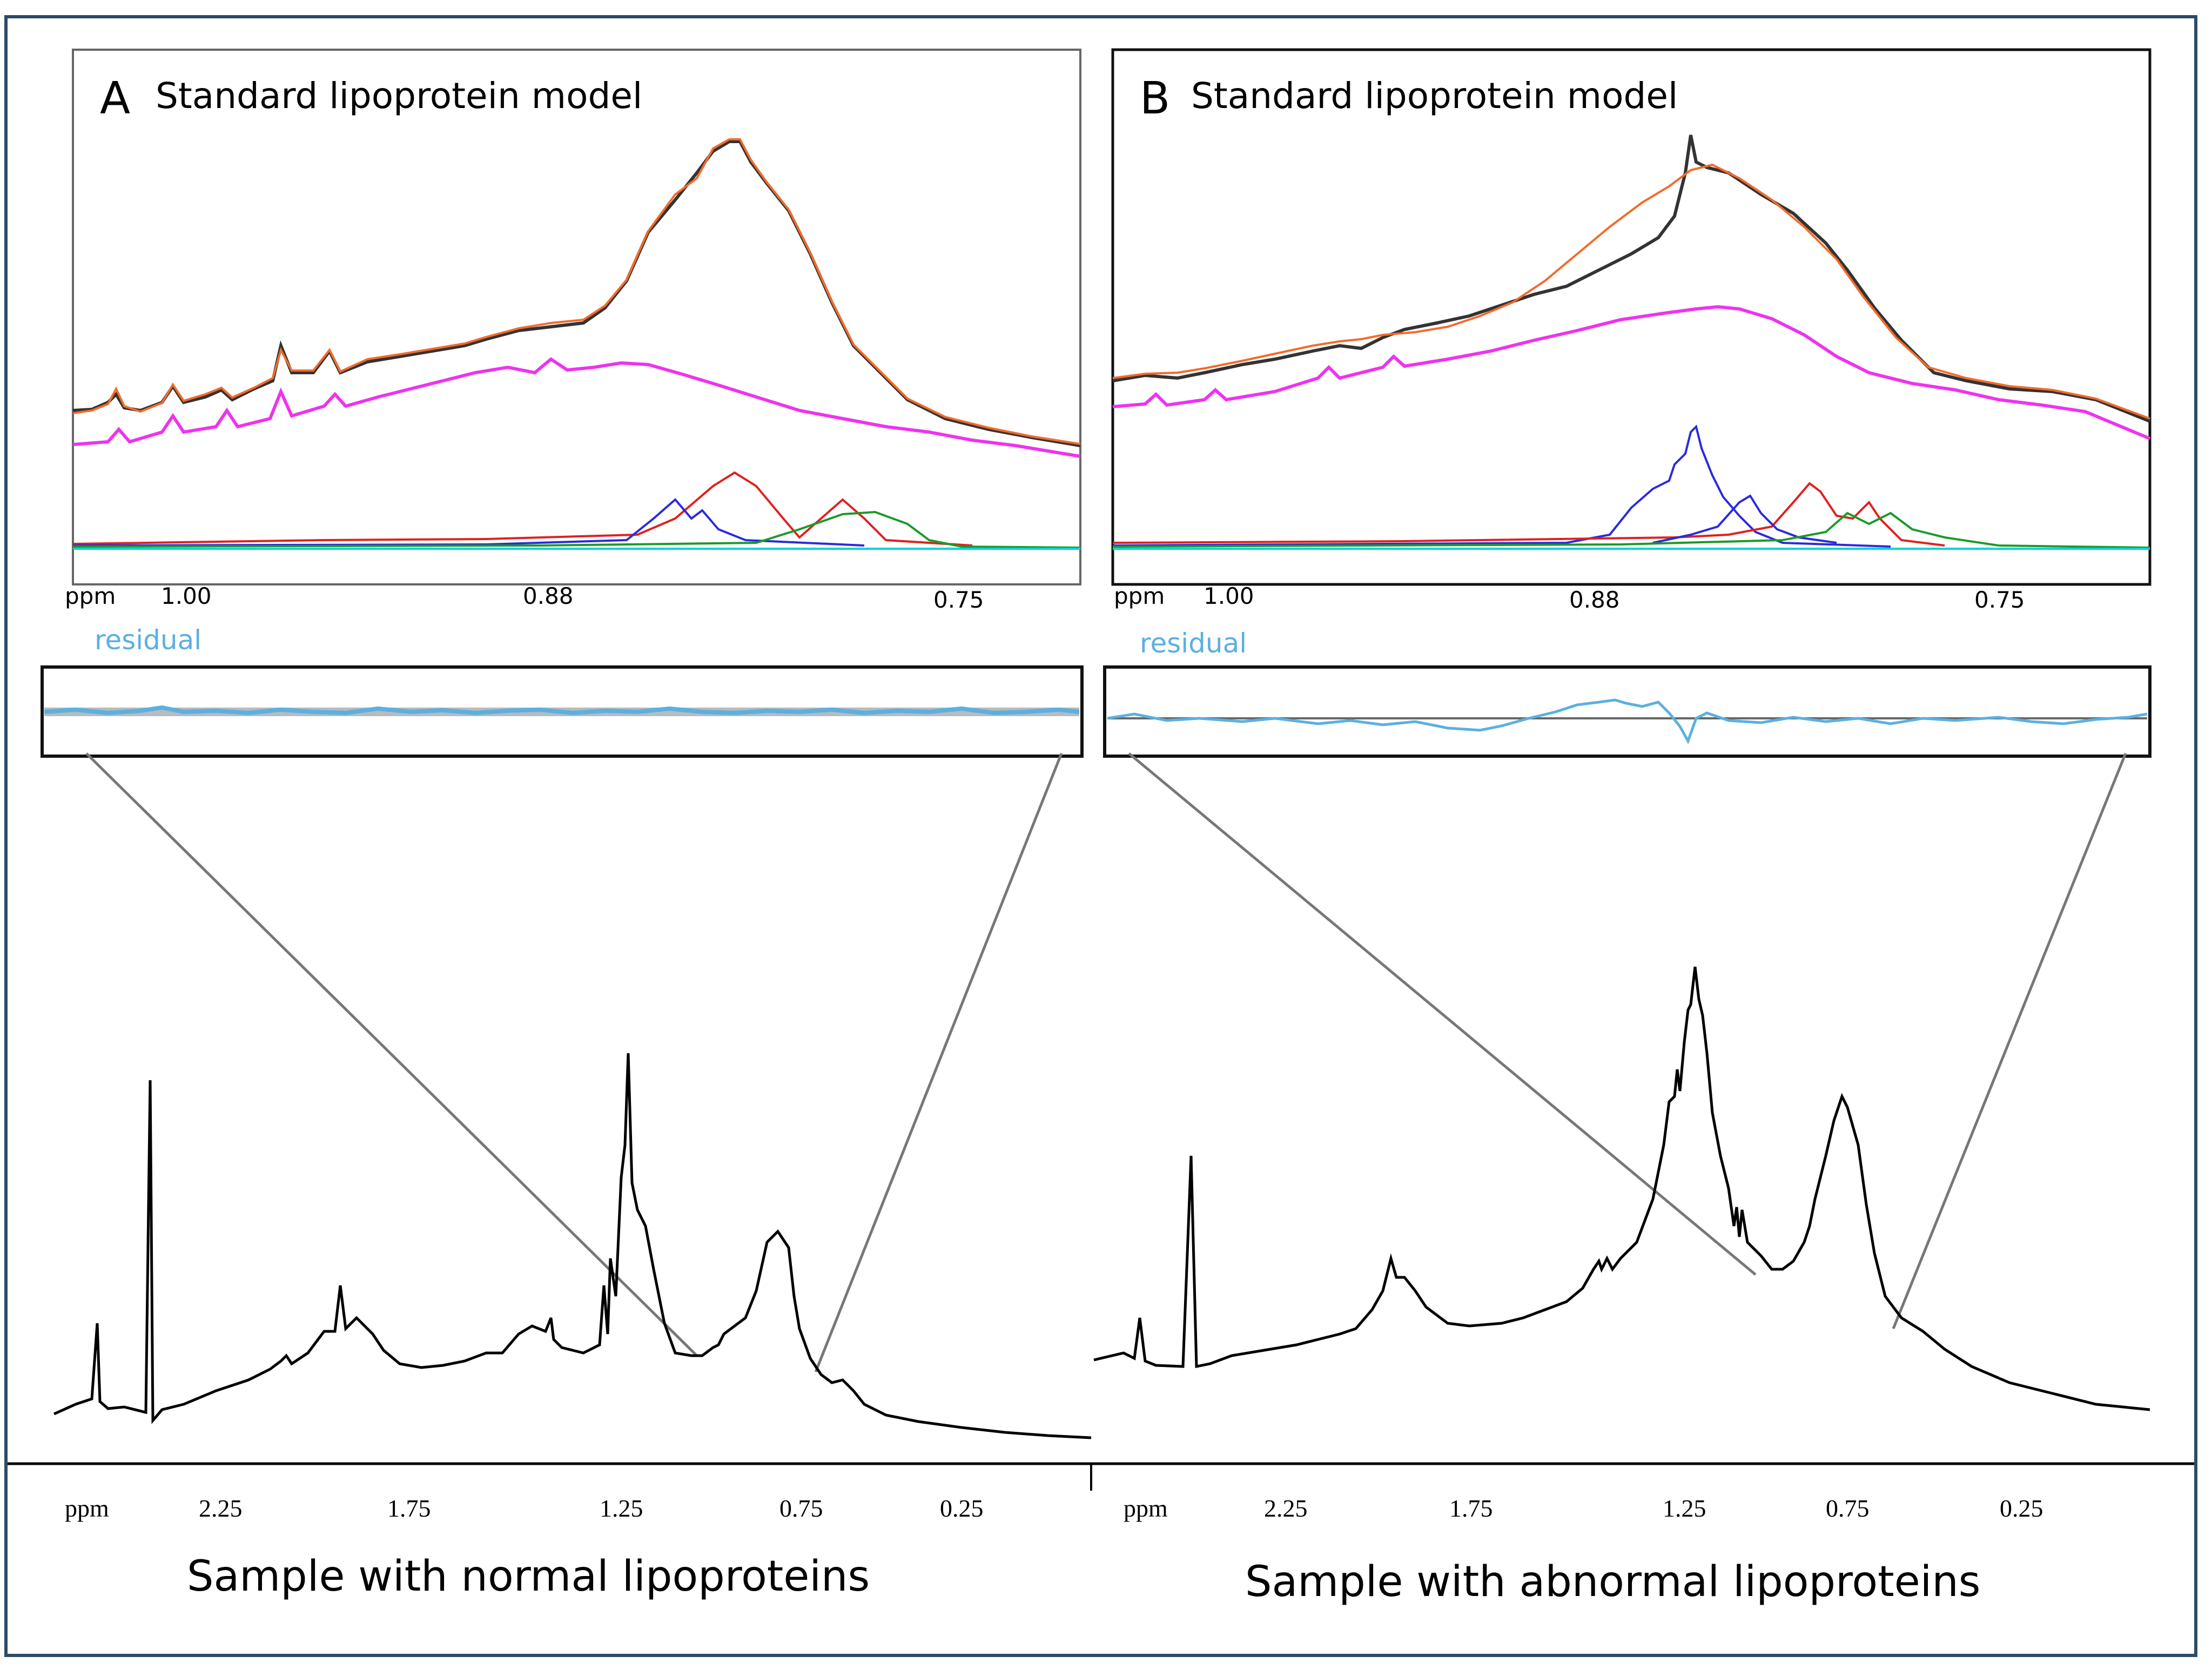  I want to click on panel-a-hdl-line, so click(576, 529).